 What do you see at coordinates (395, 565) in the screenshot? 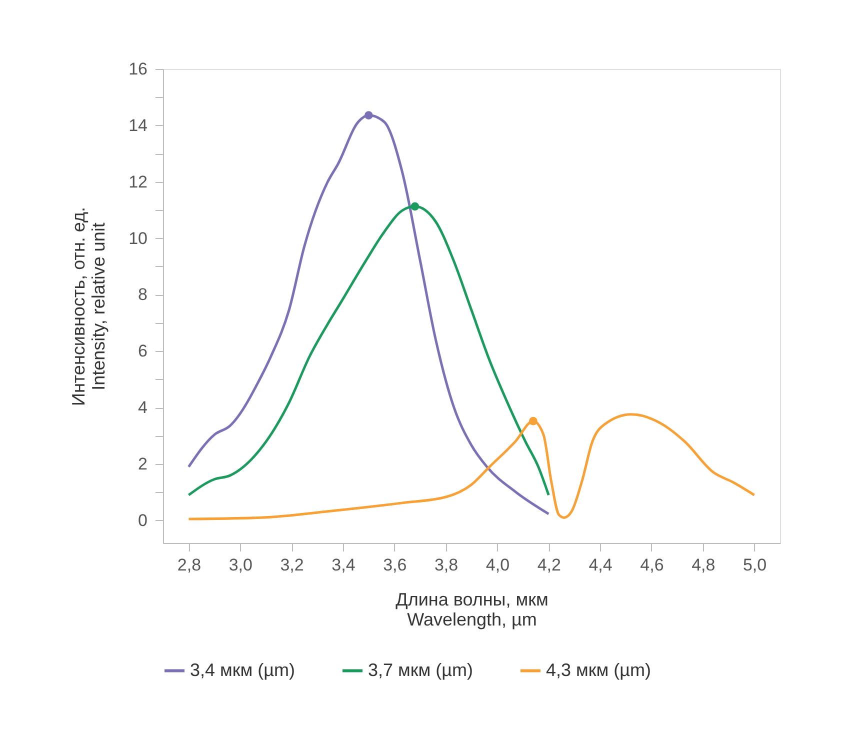
I see `x-tick-label: 3,6` at bounding box center [395, 565].